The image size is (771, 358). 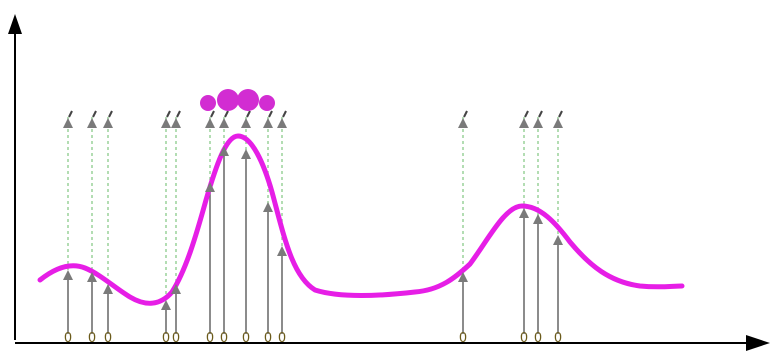 What do you see at coordinates (758, 343) in the screenshot?
I see `x-axis-arrow-icon` at bounding box center [758, 343].